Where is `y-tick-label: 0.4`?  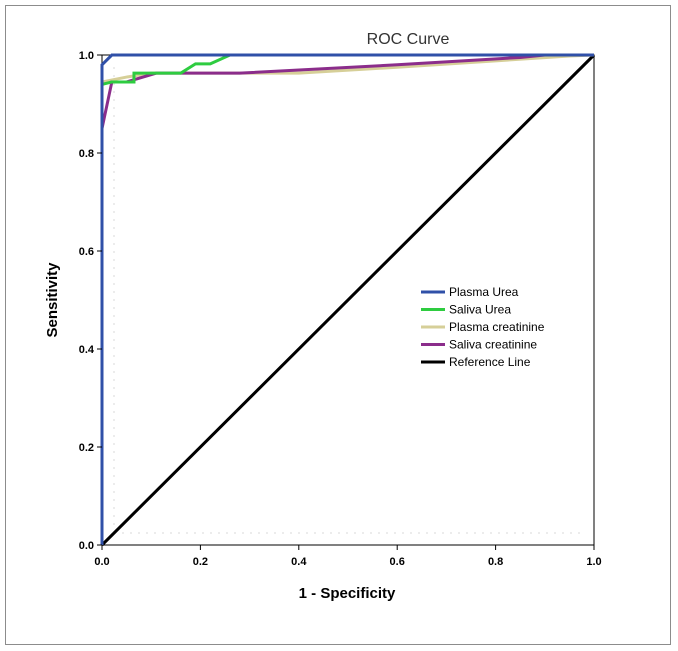
y-tick-label: 0.4 is located at coordinates (87, 350).